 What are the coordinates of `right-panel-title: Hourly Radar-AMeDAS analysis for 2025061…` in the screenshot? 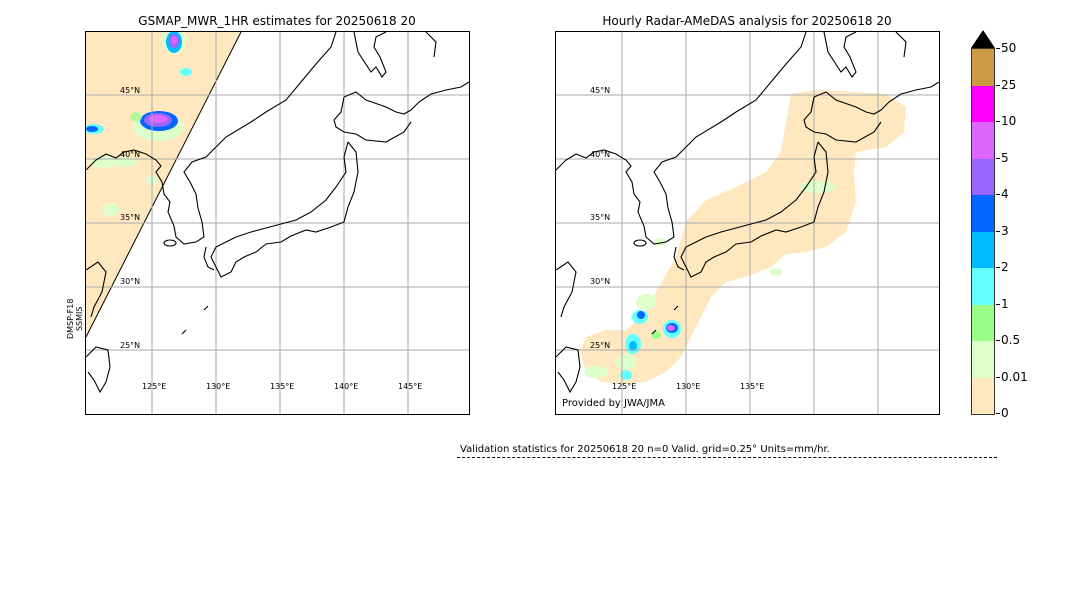 It's located at (747, 21).